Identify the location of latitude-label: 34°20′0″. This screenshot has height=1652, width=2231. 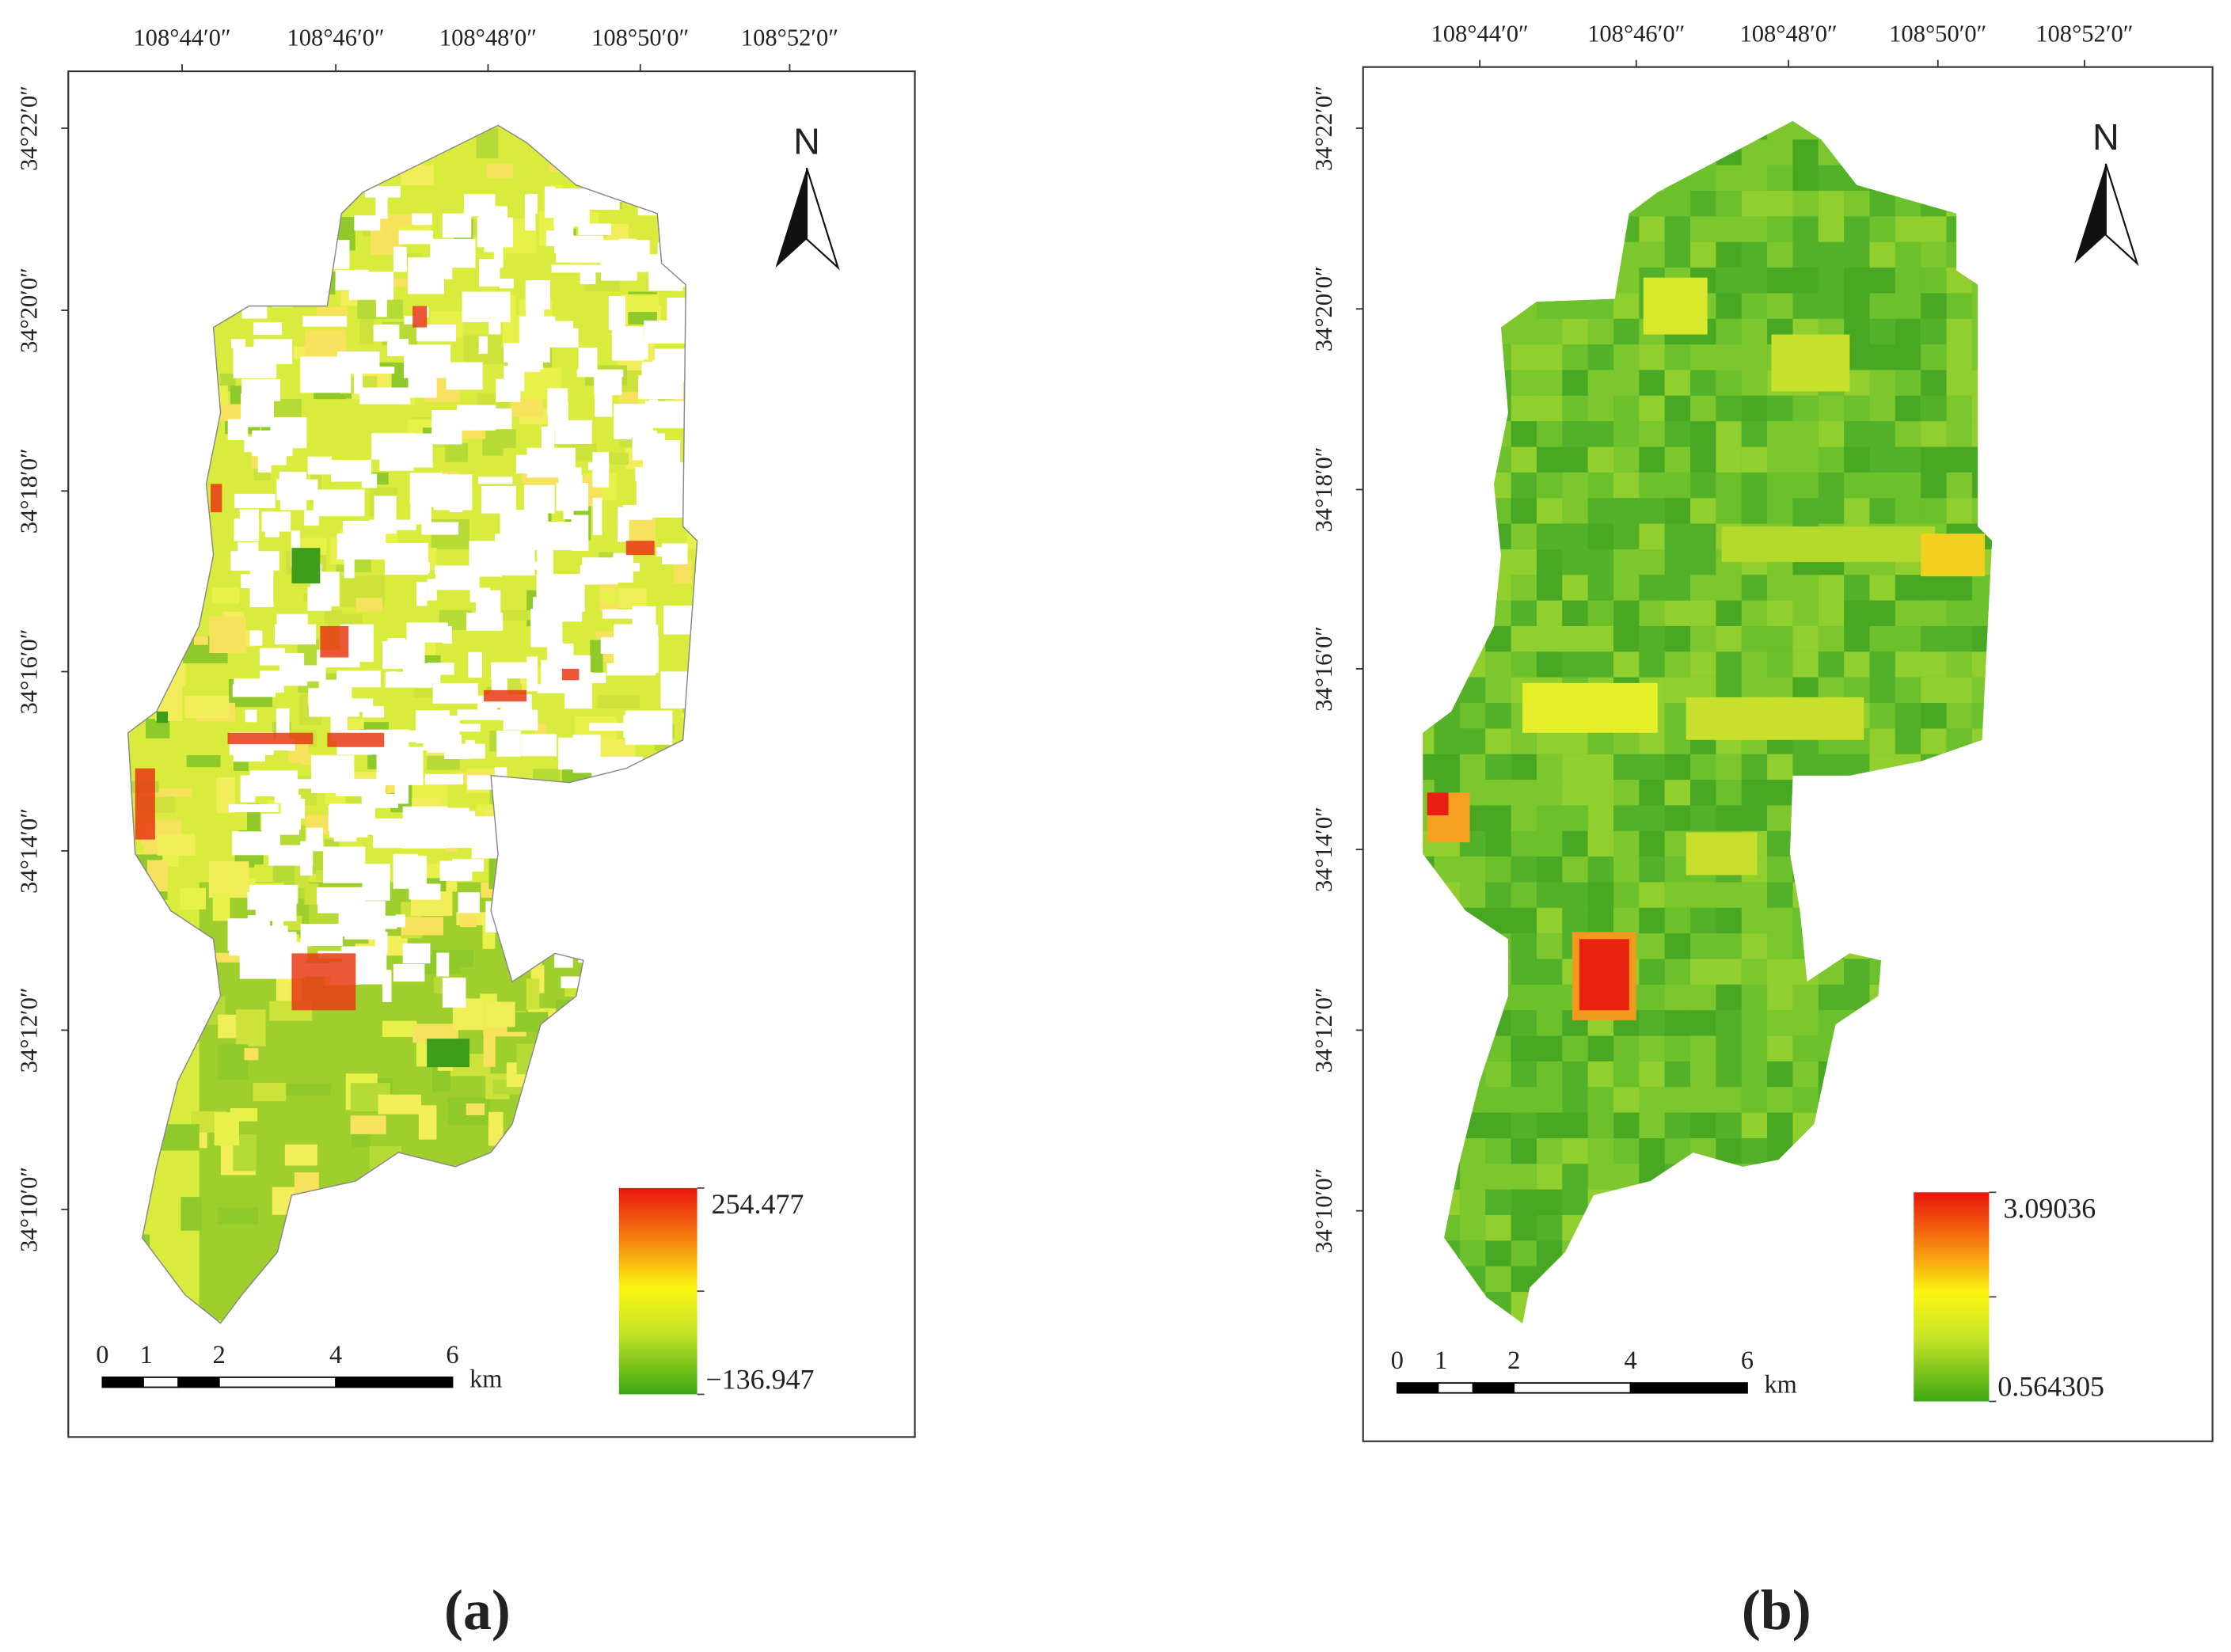
(1323, 308).